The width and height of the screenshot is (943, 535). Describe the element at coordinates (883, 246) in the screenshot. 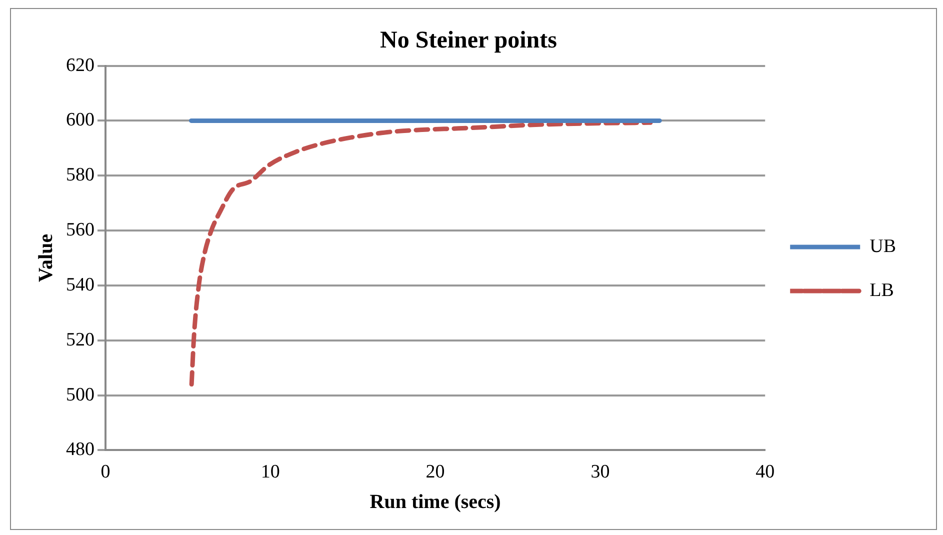

I see `legend-label: UB` at that location.